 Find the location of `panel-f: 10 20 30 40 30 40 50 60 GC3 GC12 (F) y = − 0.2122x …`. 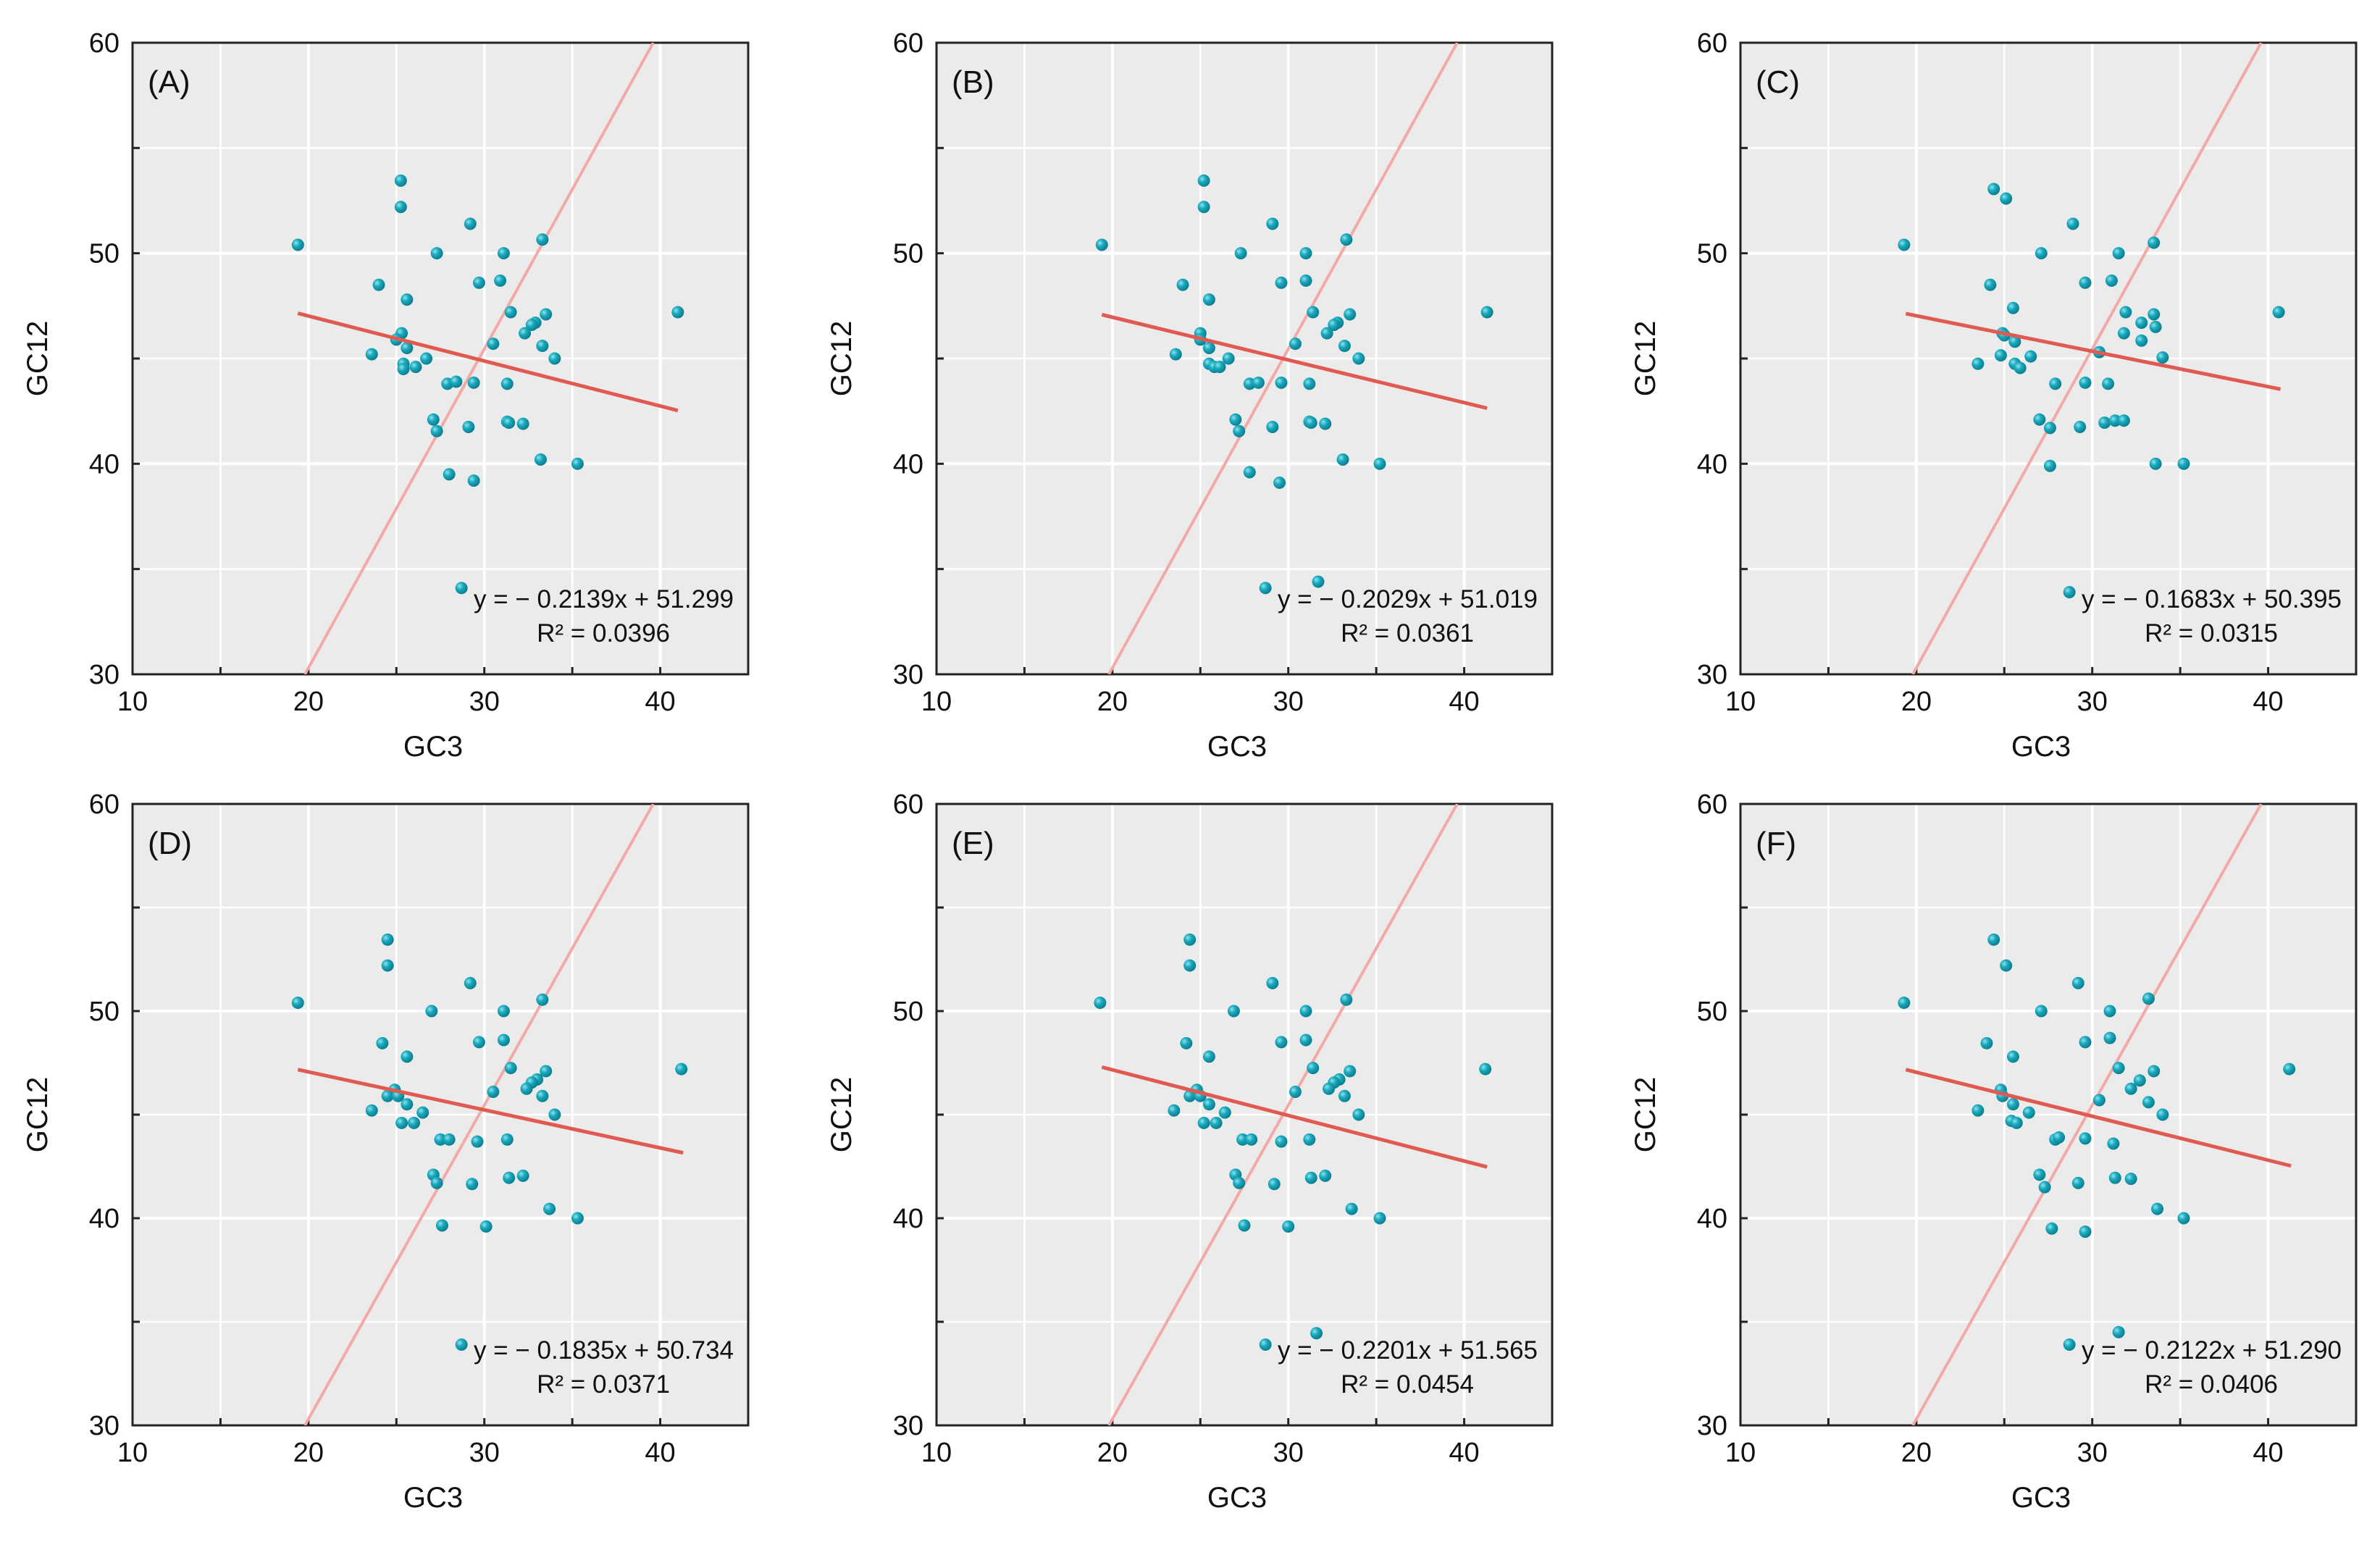

panel-f: 10 20 30 40 30 40 50 60 GC3 GC12 (F) y = − 0.2122x … is located at coordinates (1994, 1151).